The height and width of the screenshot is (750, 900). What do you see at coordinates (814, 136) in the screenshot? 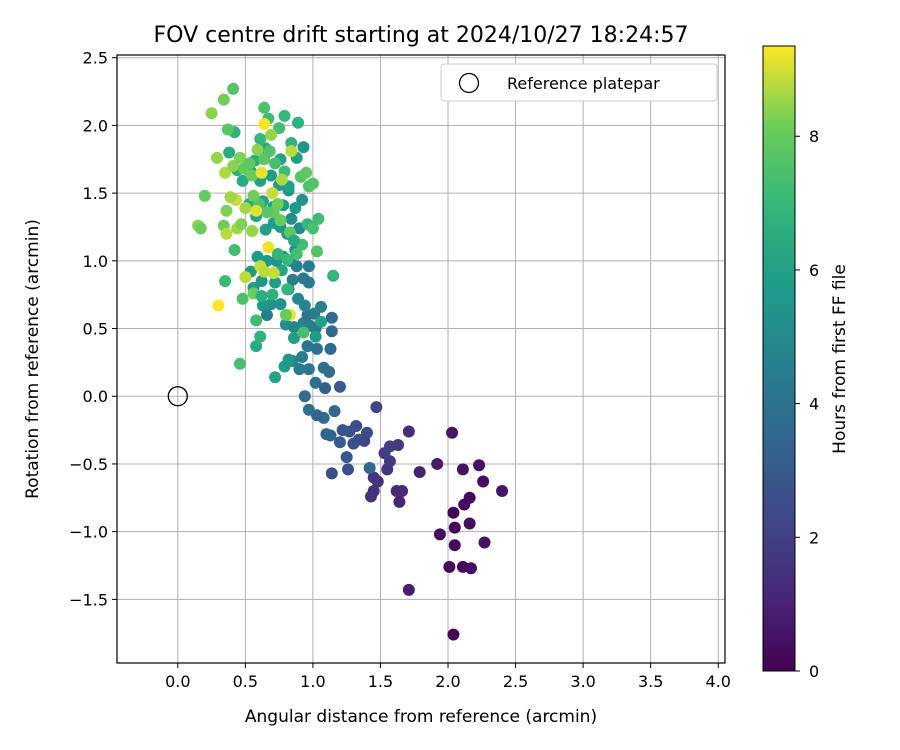
I see `colorbar-tick-label: 8` at bounding box center [814, 136].